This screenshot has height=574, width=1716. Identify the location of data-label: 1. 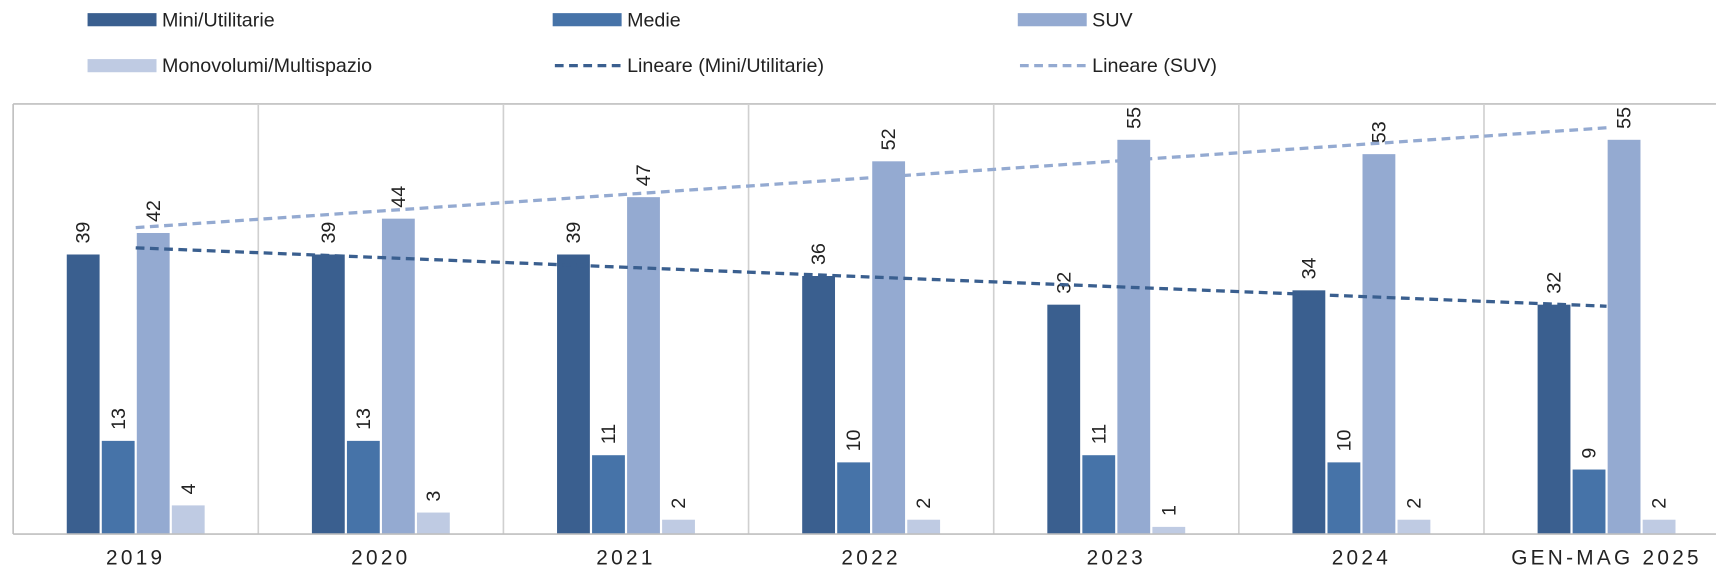
(1169, 510).